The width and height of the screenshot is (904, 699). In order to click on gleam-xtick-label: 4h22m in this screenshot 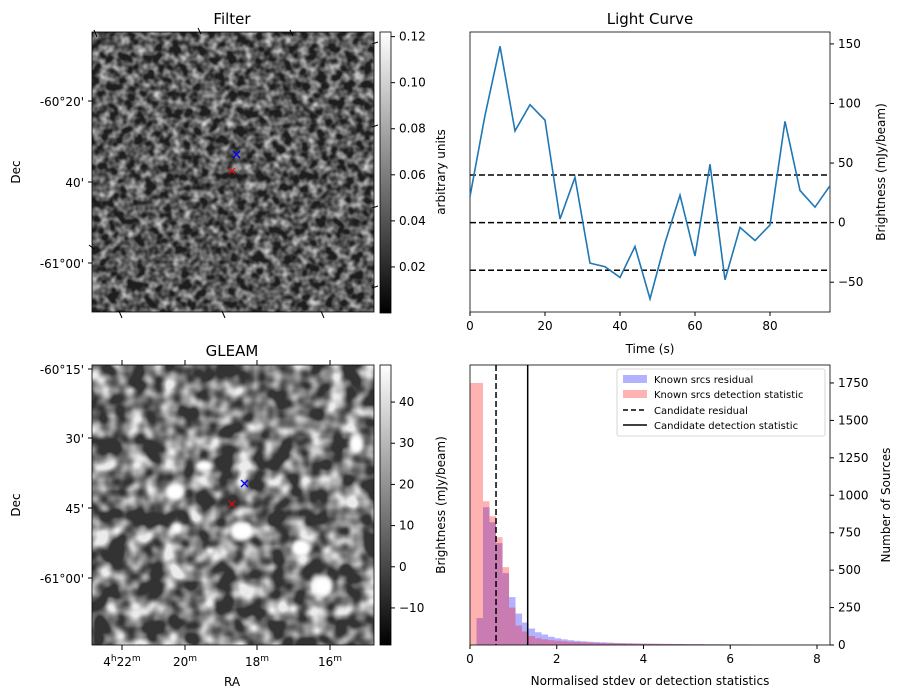, I will do `click(121, 661)`.